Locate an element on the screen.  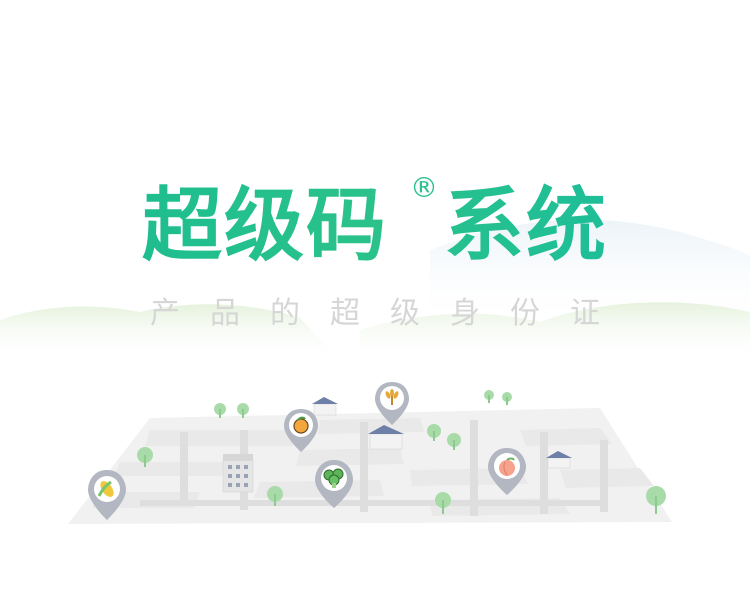
map-pin-broccoli is located at coordinates (334, 484).